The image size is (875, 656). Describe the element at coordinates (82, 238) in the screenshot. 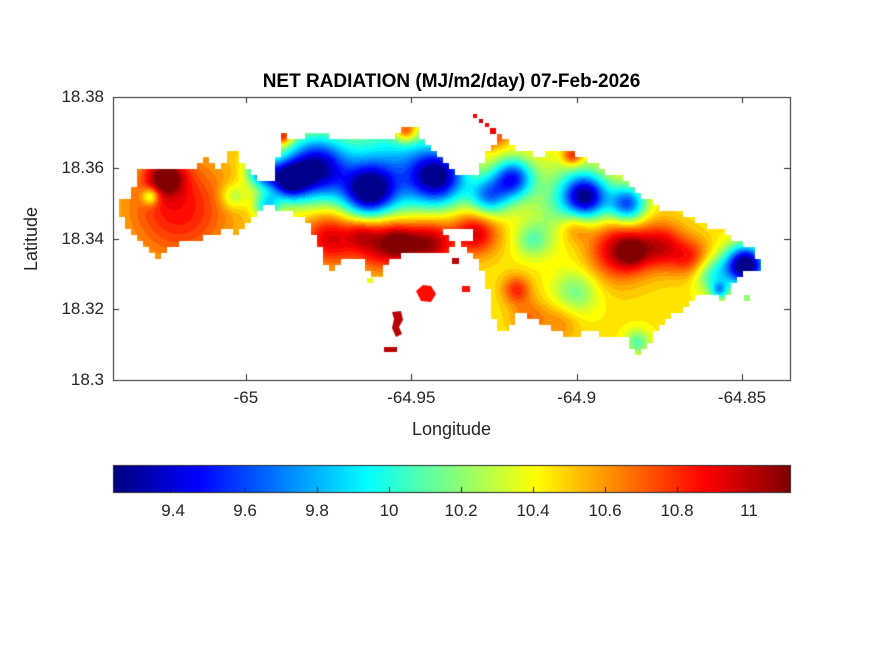

I see `y-tick-label: 18.34` at that location.